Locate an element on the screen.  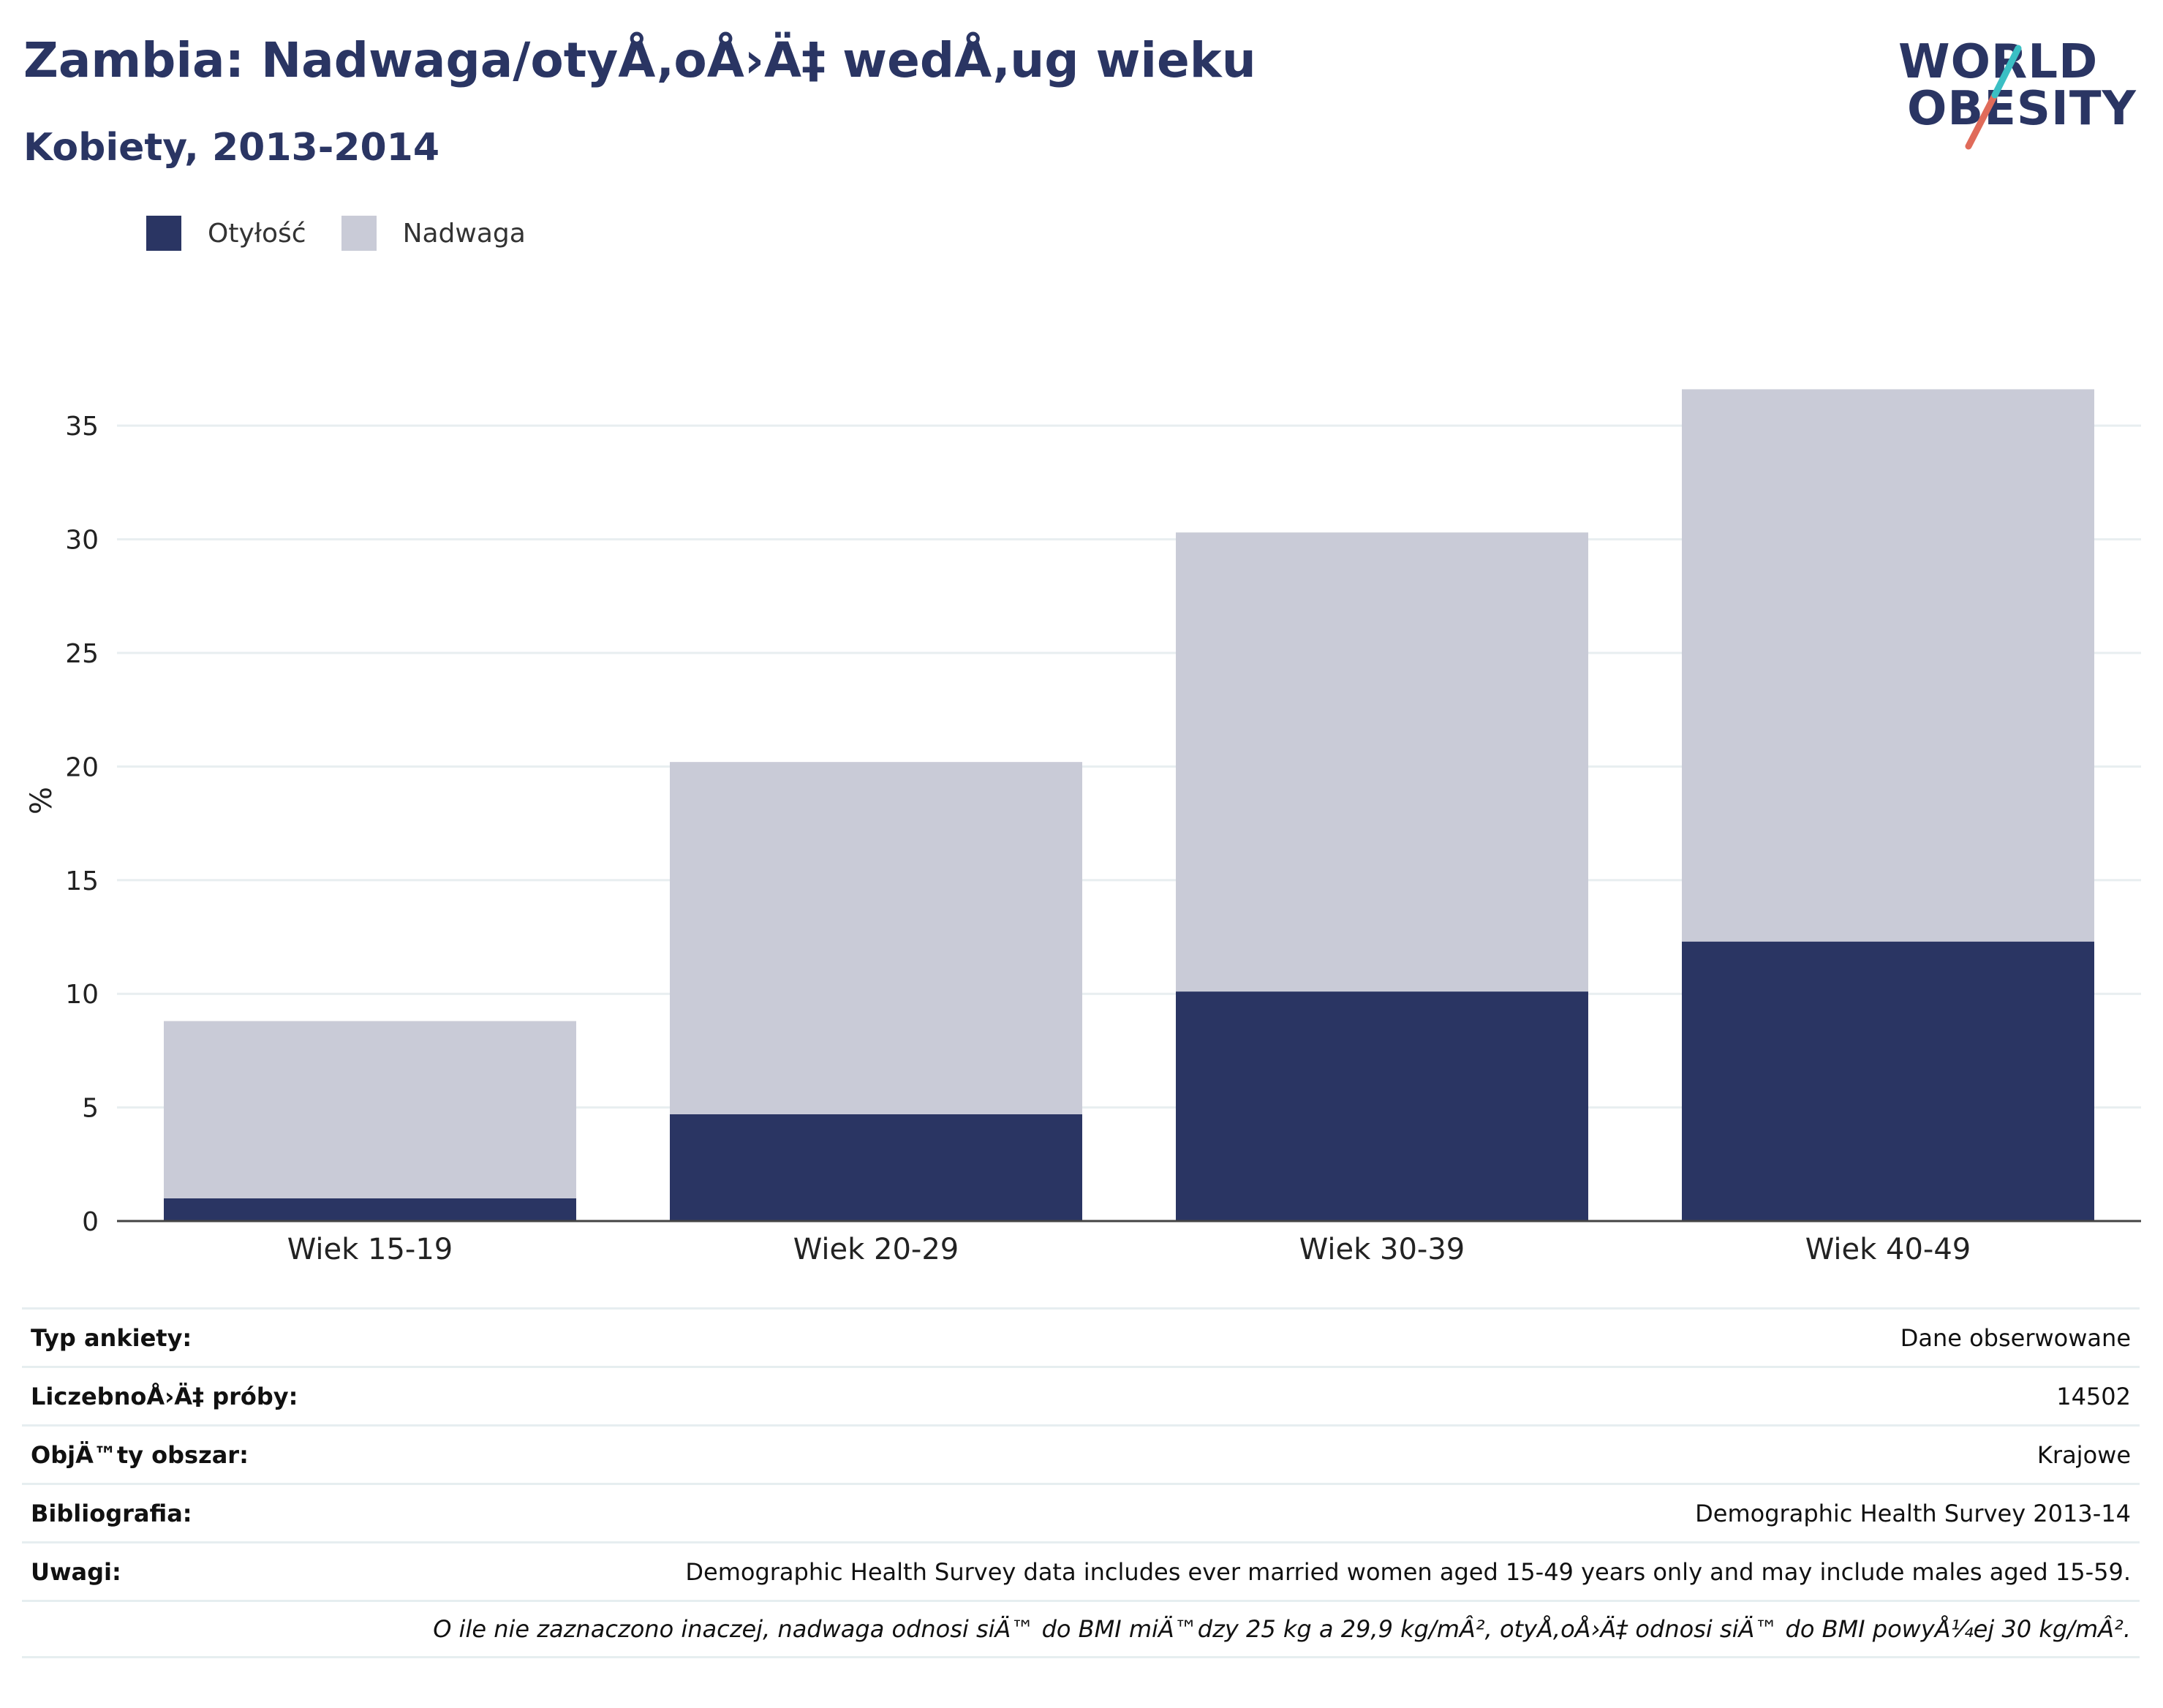
info-value: 14502 is located at coordinates (2093, 1396).